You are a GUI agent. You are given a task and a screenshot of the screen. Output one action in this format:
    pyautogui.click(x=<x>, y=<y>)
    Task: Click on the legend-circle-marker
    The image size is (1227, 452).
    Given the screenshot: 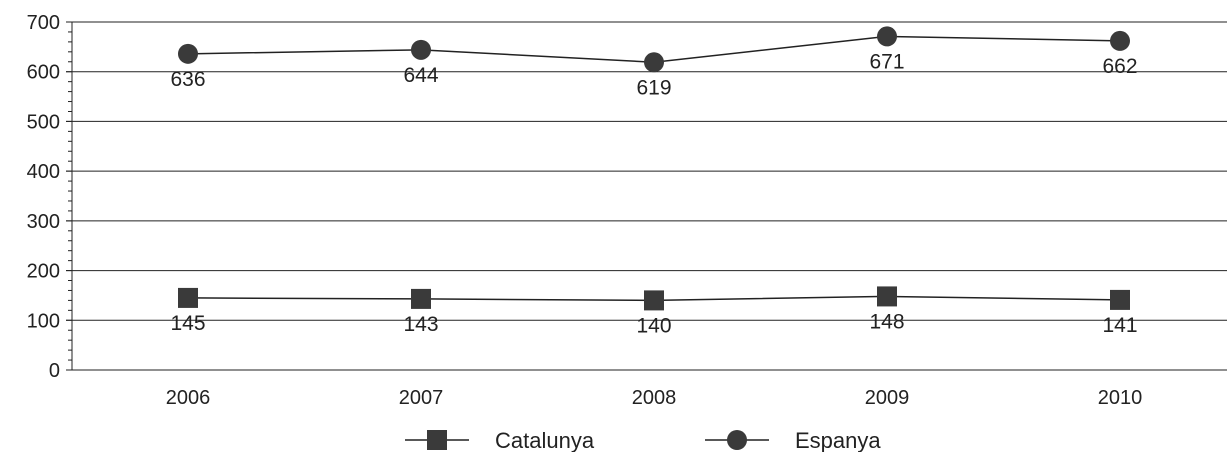 What is the action you would take?
    pyautogui.click(x=737, y=440)
    